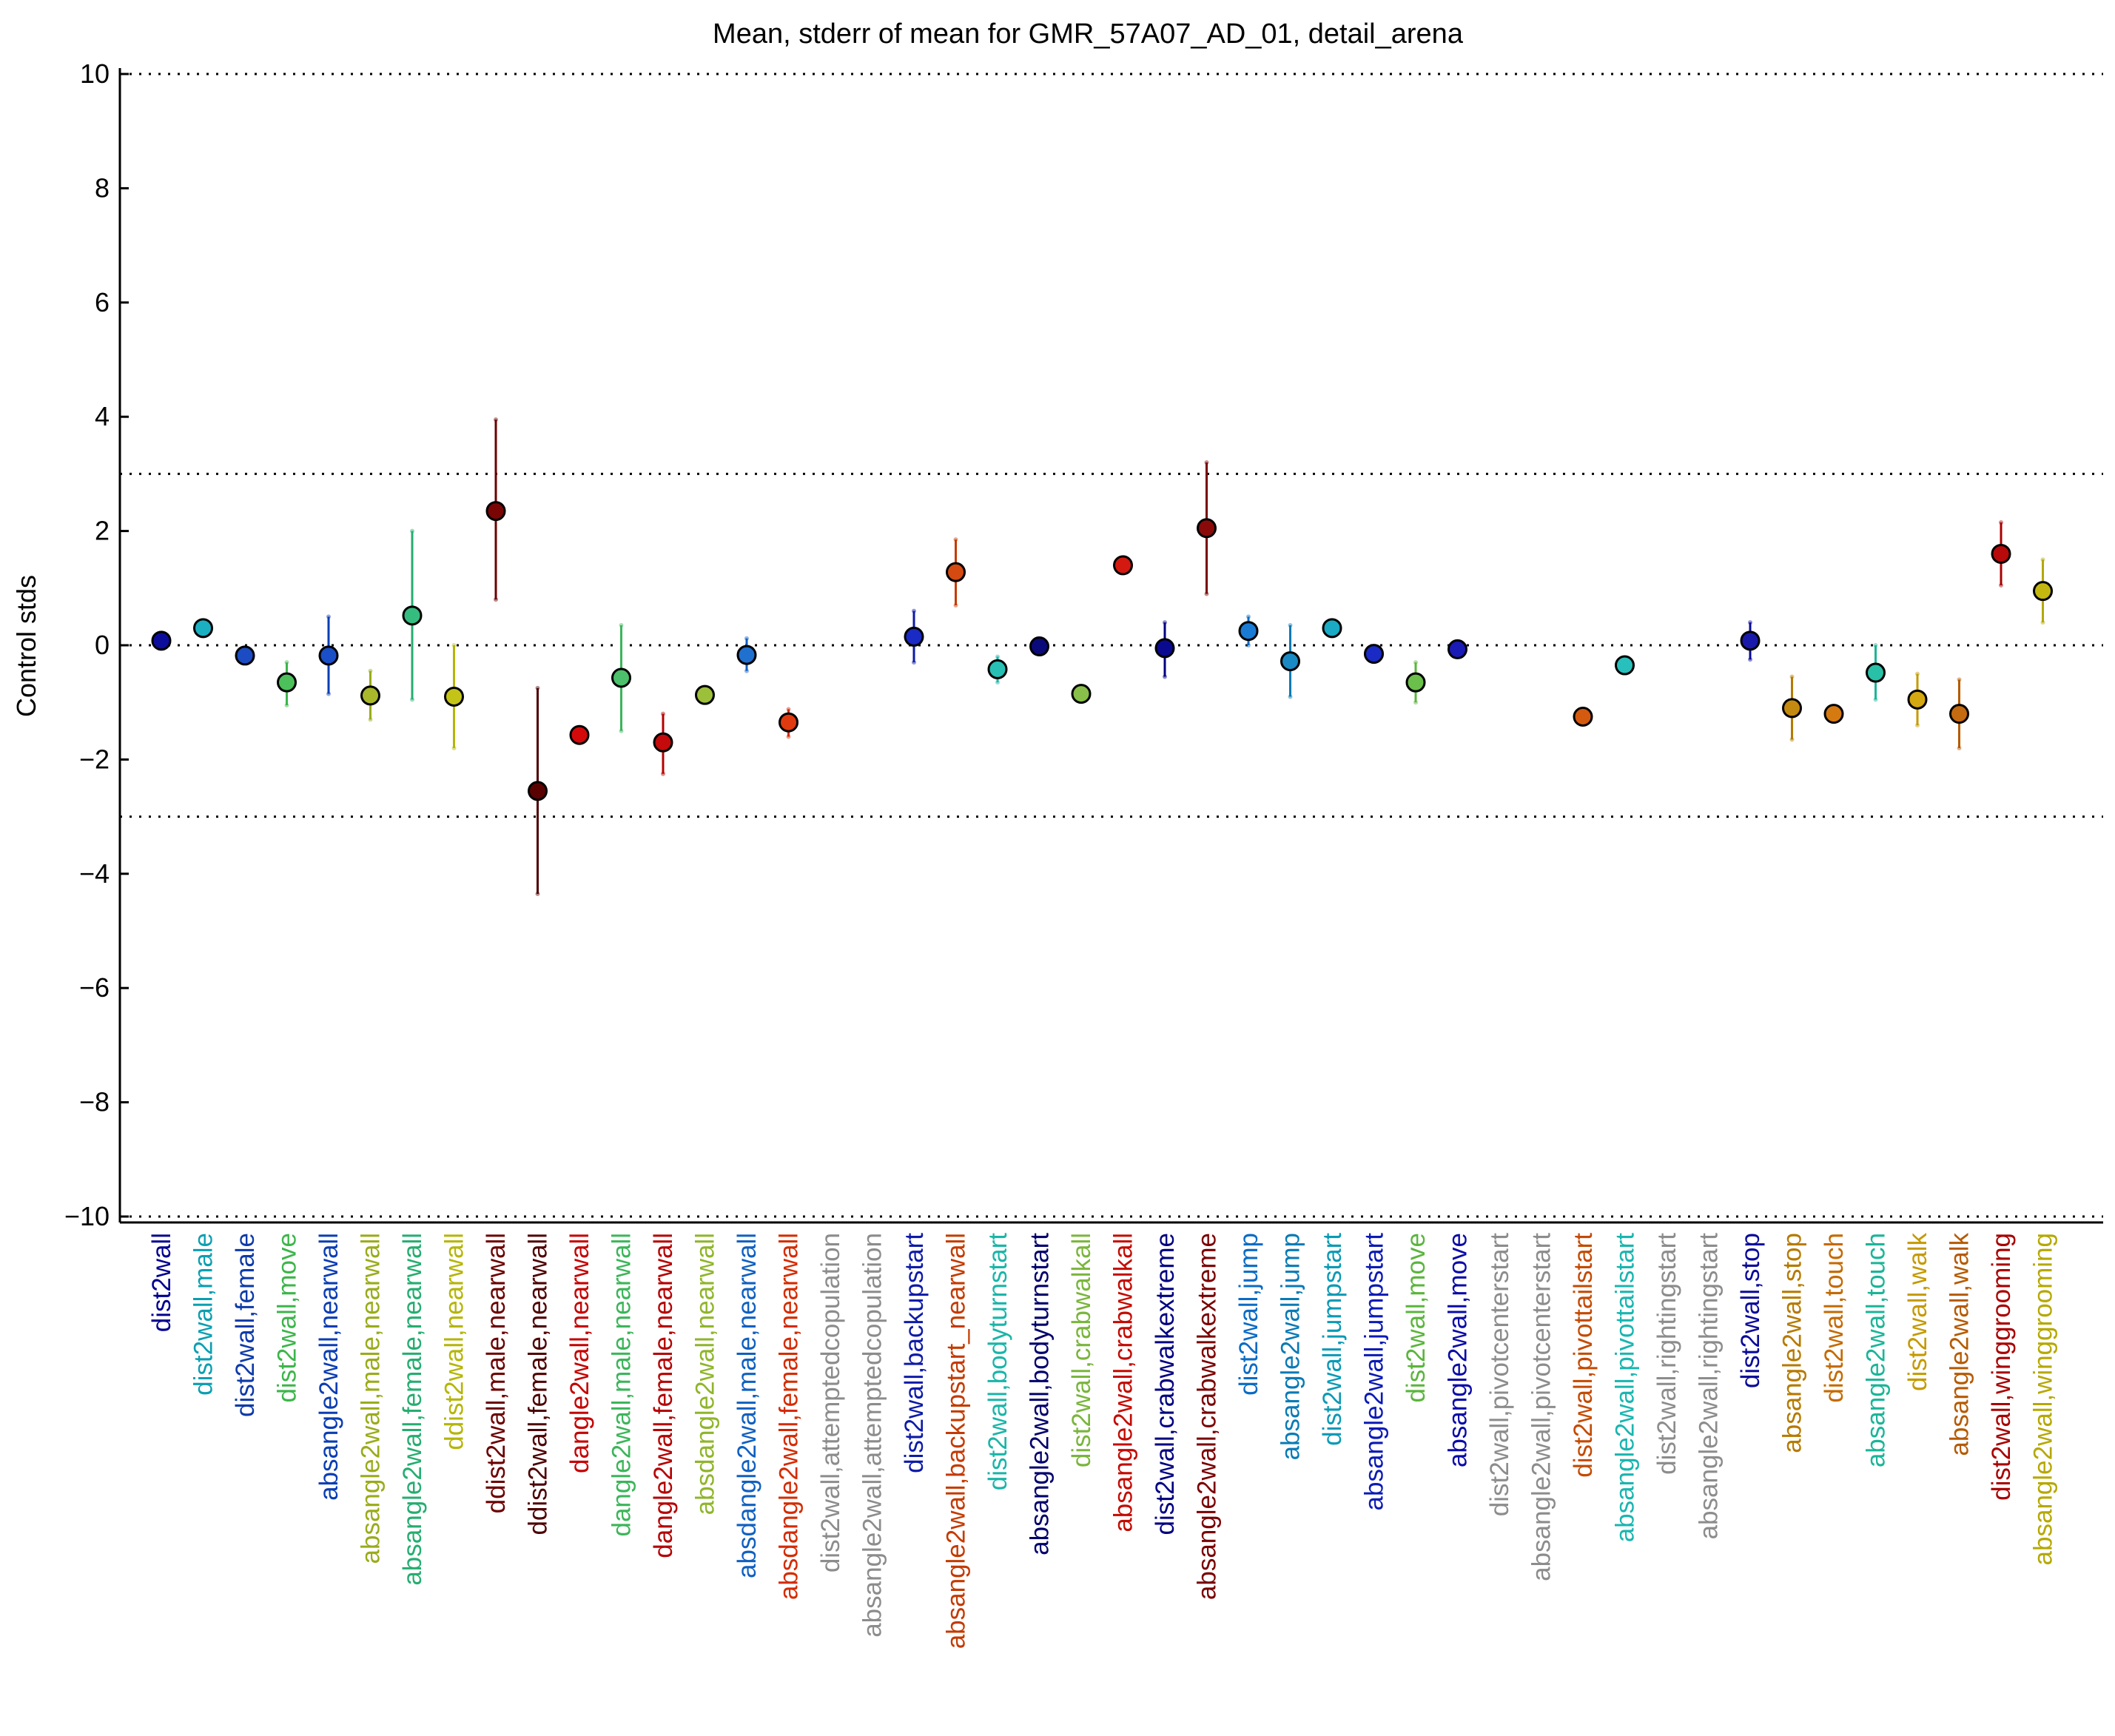 This screenshot has width=2115, height=1736. I want to click on y-ticks: 10 8 6 4 2 0 −2 −4 −6 −8 −10, so click(96, 645).